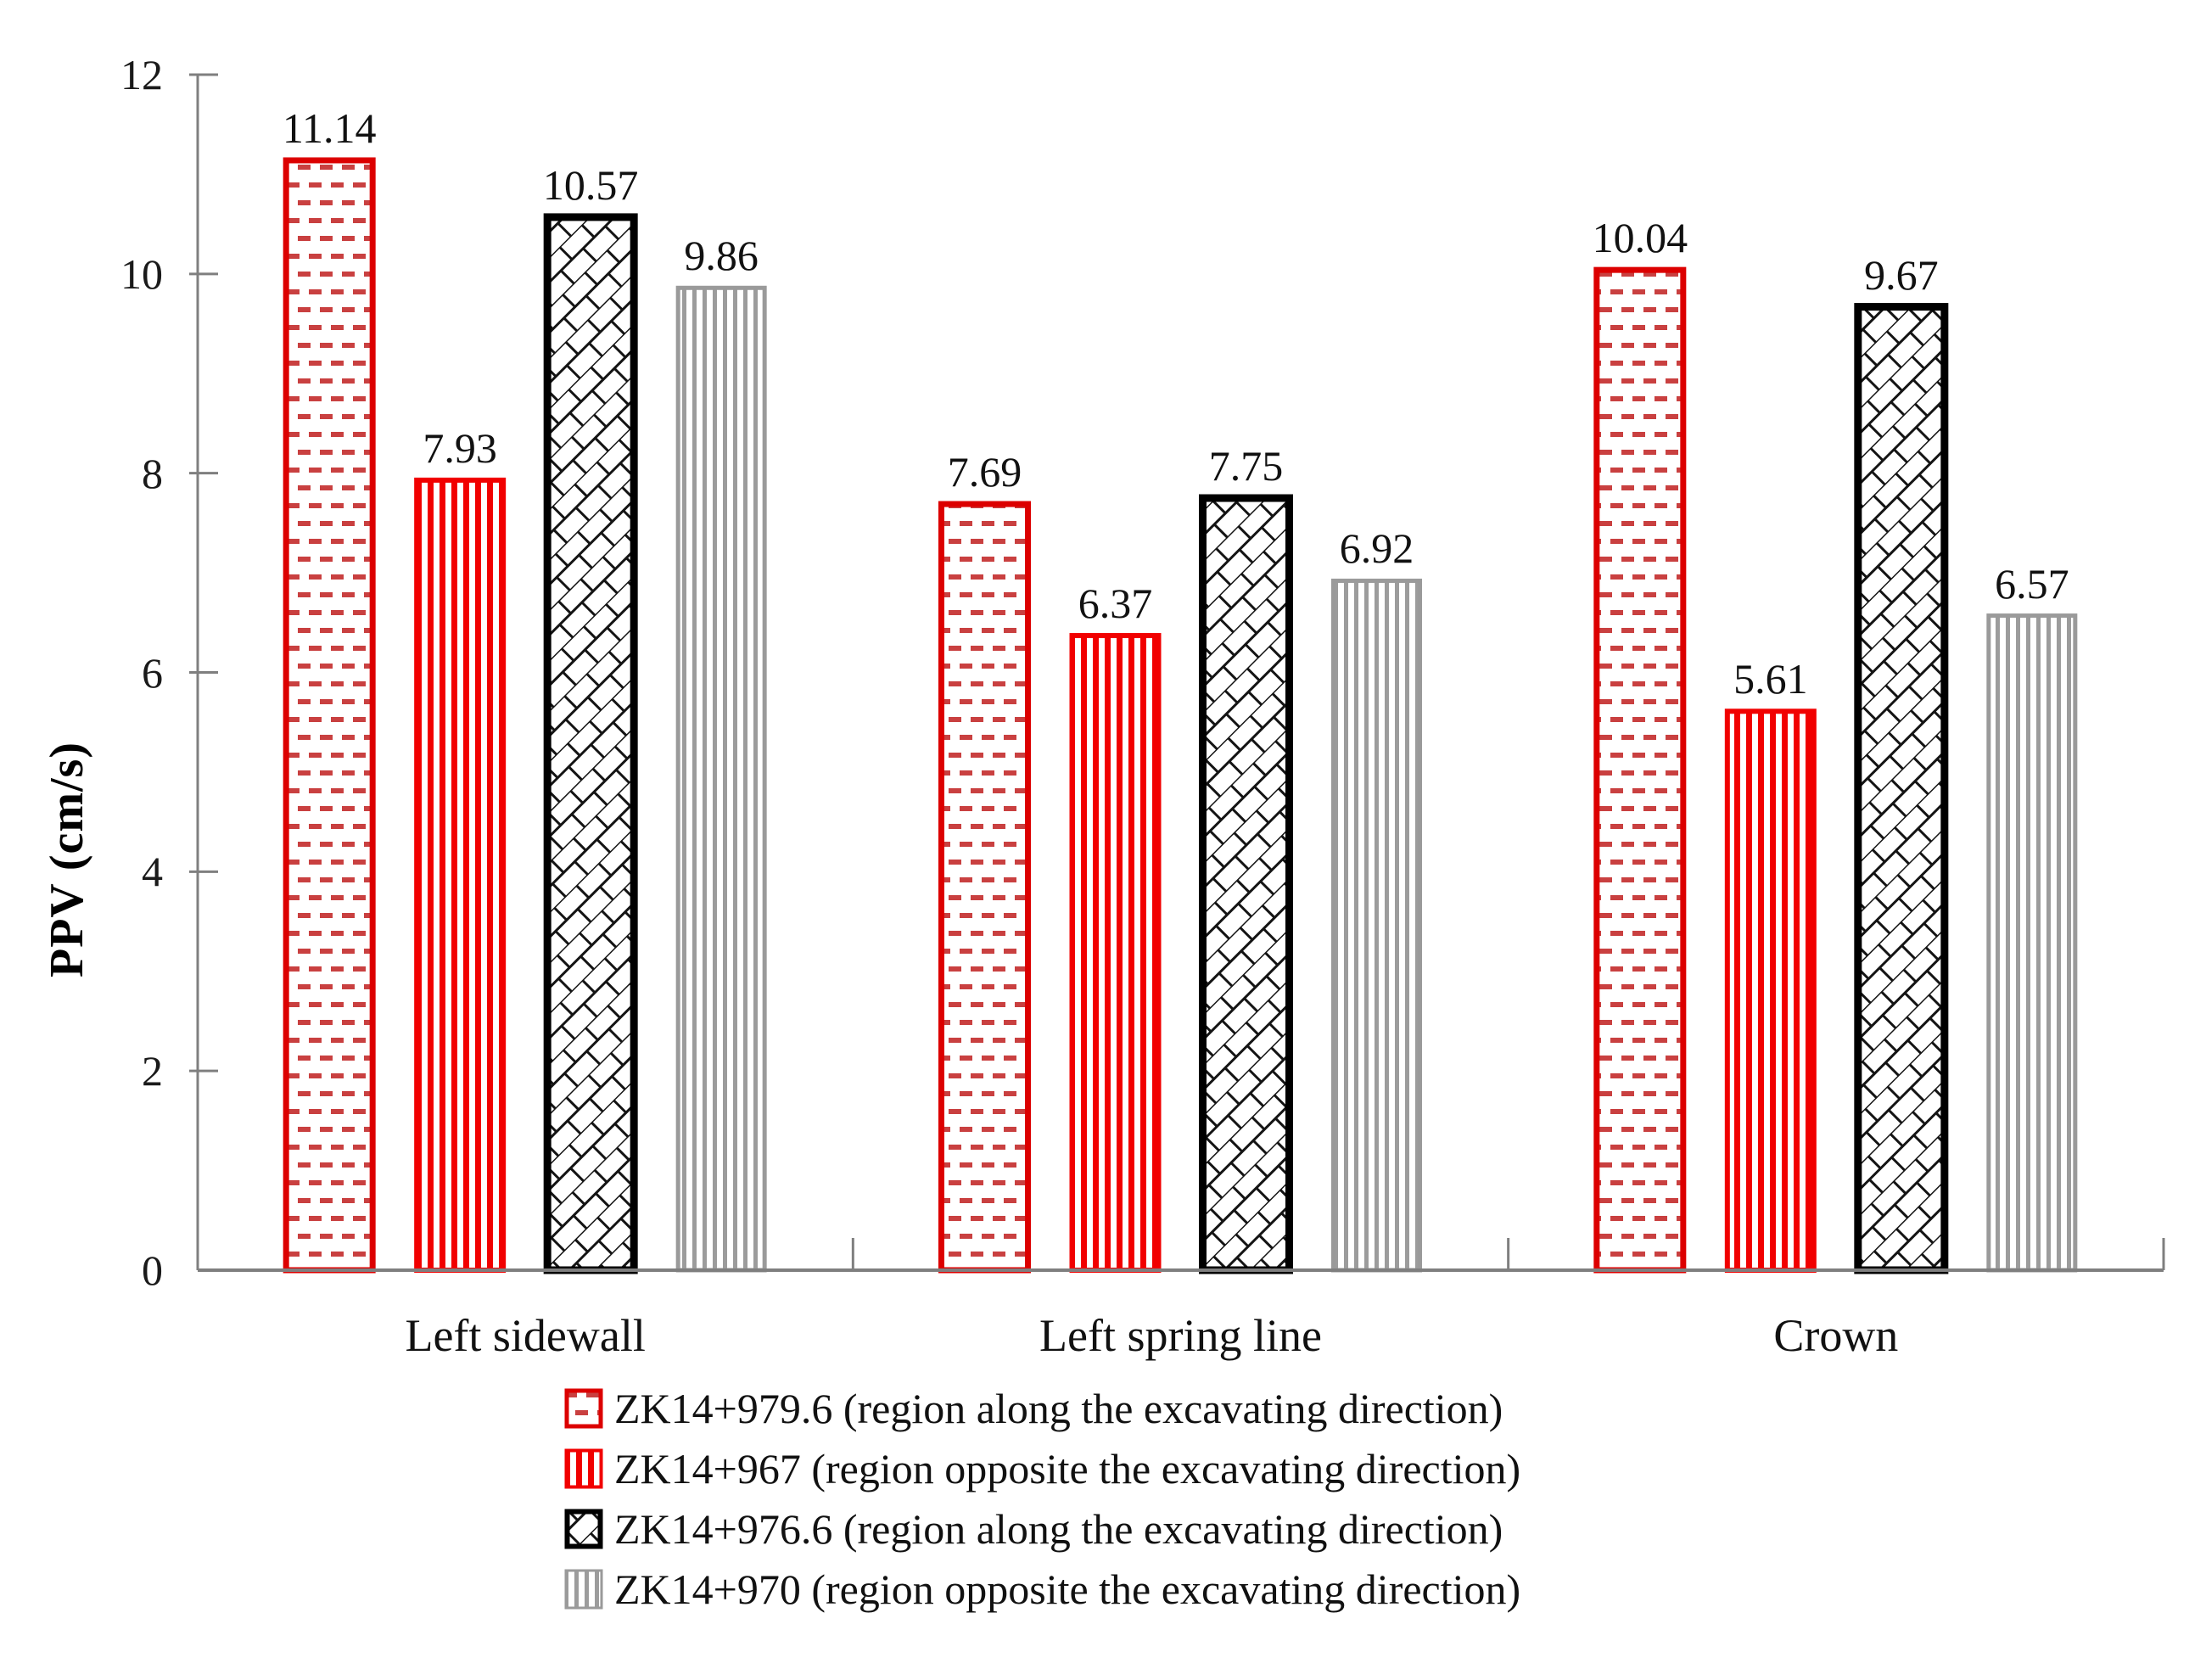 The image size is (2206, 1680). What do you see at coordinates (1376, 548) in the screenshot?
I see `value-label: 6.92` at bounding box center [1376, 548].